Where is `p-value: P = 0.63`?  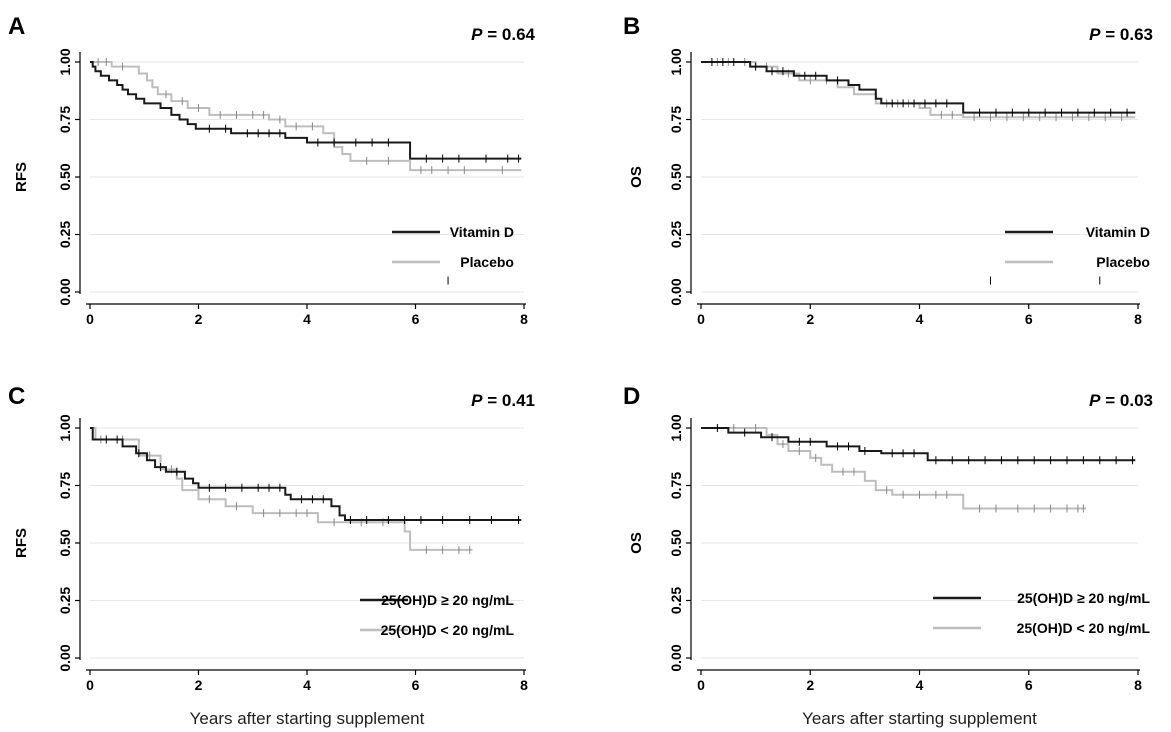 p-value: P = 0.63 is located at coordinates (1121, 34).